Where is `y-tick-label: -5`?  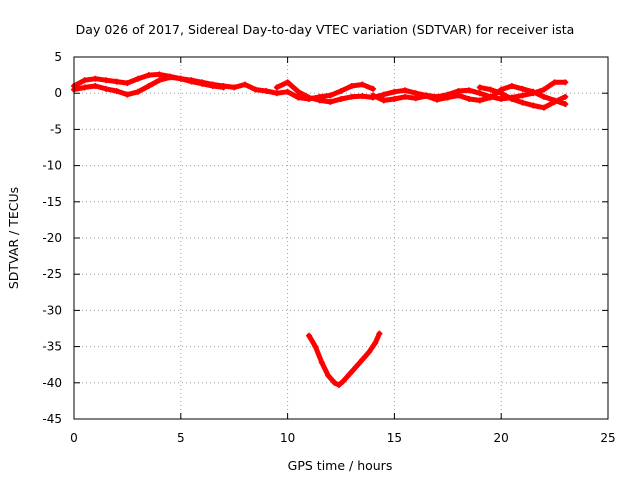
y-tick-label: -5 is located at coordinates (56, 129).